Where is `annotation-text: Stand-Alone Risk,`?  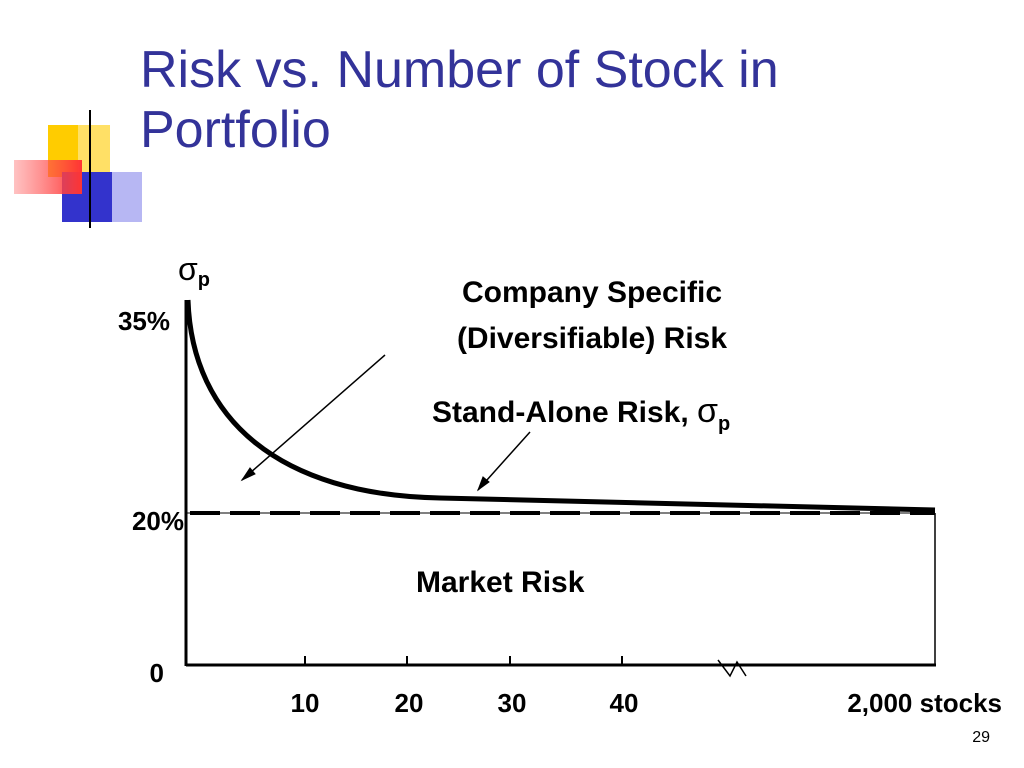
annotation-text: Stand-Alone Risk, is located at coordinates (564, 412).